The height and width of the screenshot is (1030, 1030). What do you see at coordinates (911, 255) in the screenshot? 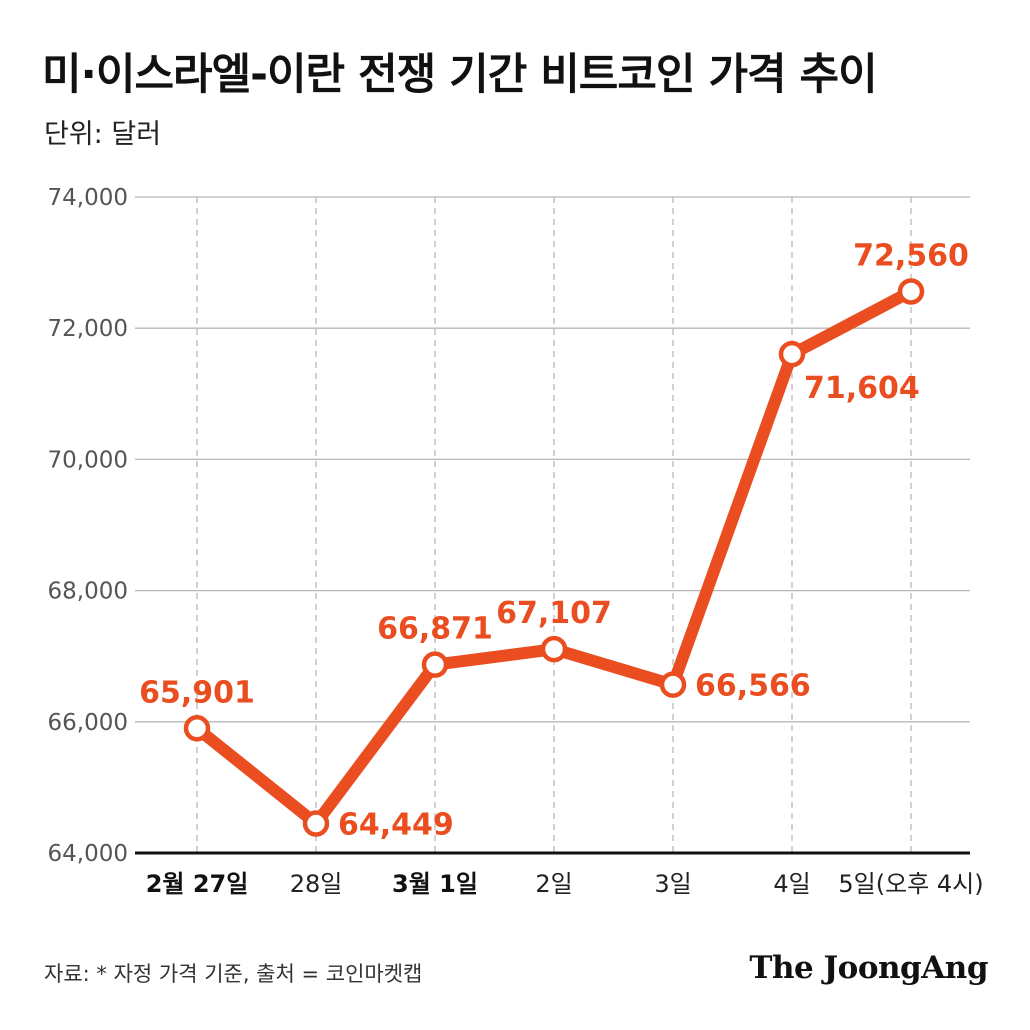
I see `data-label: 72,560` at bounding box center [911, 255].